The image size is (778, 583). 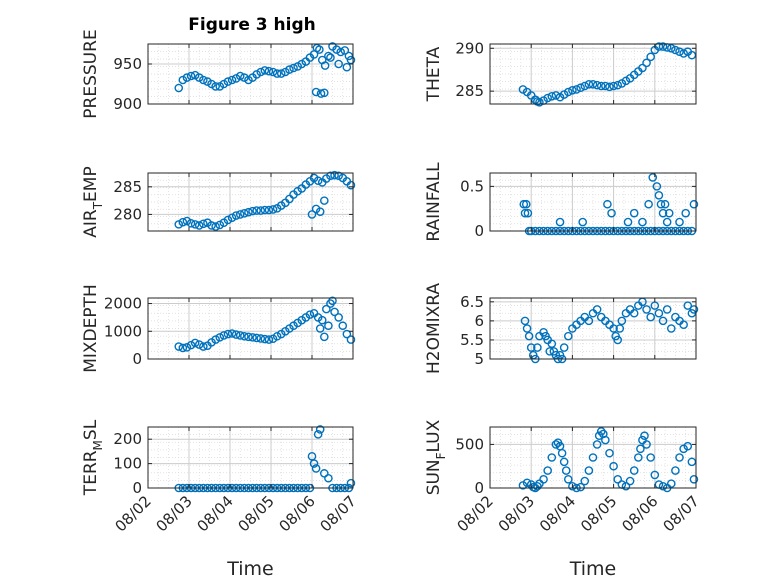 I want to click on y-tick-label: 950, so click(x=127, y=64).